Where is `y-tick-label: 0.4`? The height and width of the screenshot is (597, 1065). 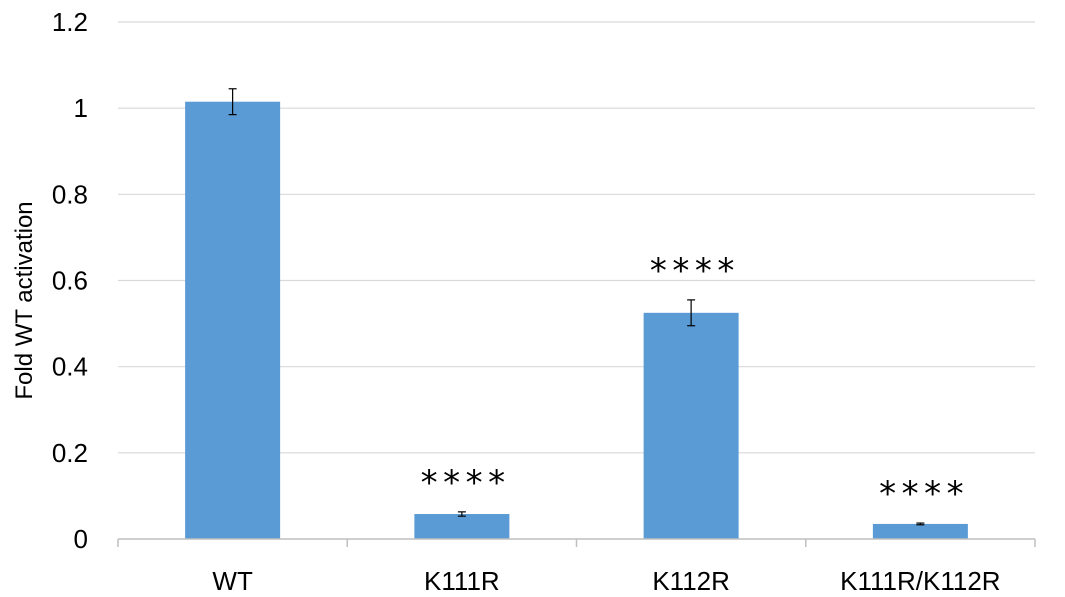
y-tick-label: 0.4 is located at coordinates (70, 367).